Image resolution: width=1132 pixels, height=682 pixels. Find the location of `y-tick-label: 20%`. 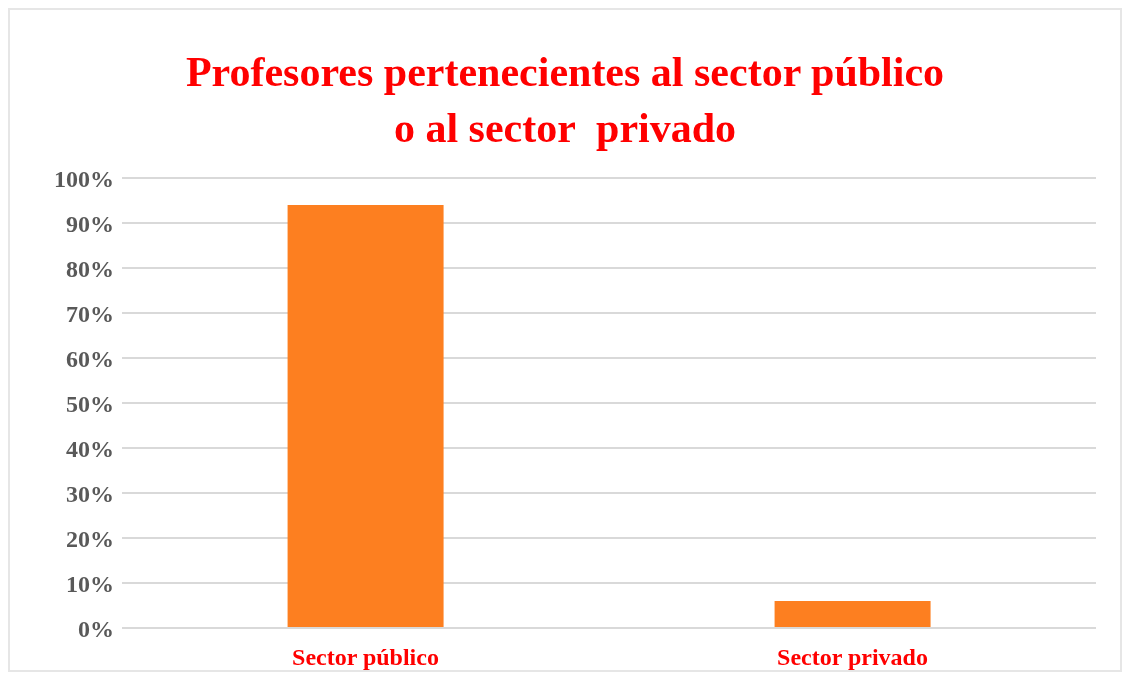

y-tick-label: 20% is located at coordinates (90, 538).